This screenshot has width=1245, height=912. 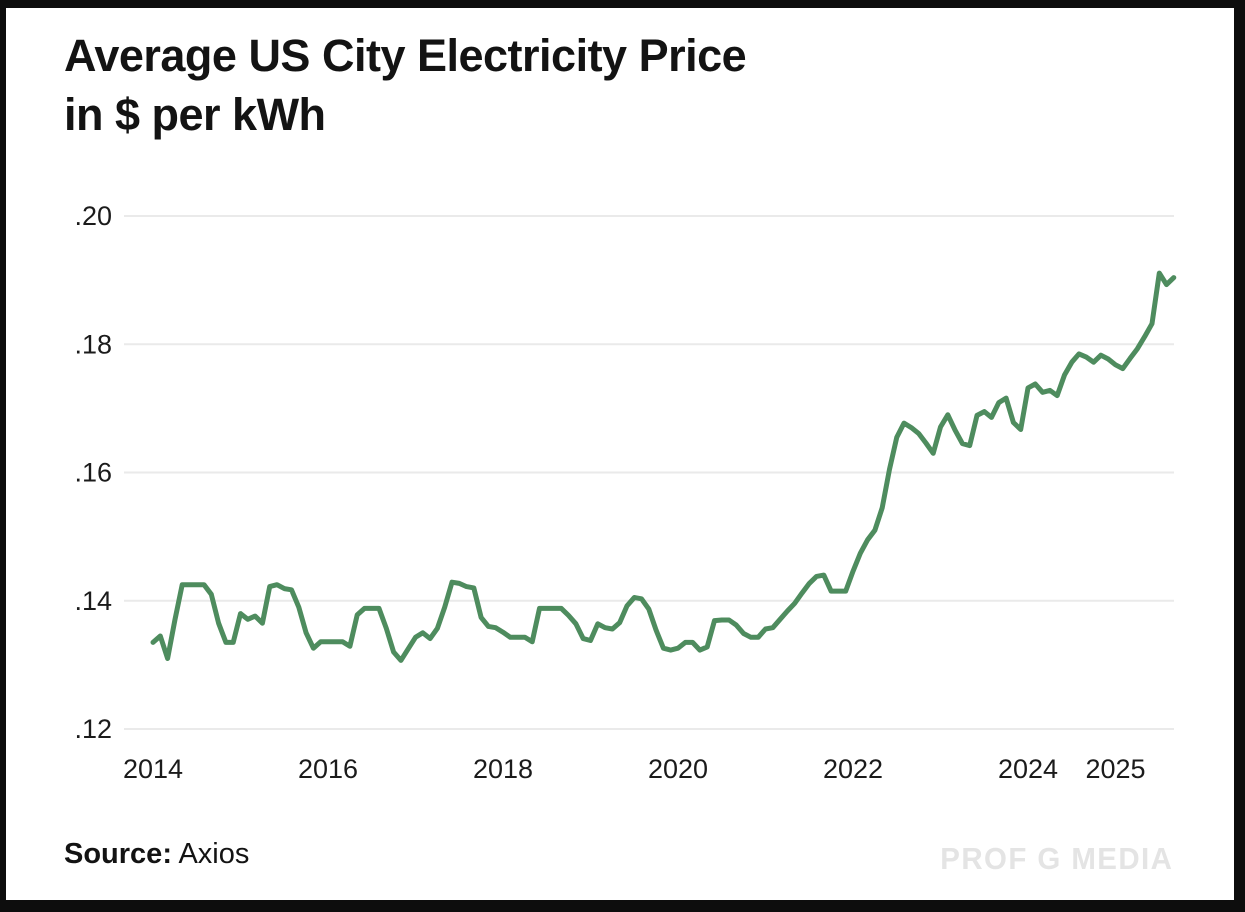 I want to click on chart-title-line1: Average US City Electricity Price, so click(x=405, y=55).